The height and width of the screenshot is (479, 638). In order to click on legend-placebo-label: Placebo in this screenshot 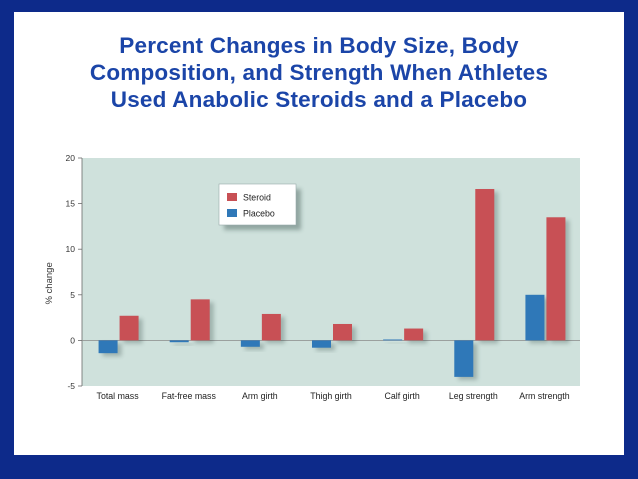, I will do `click(259, 214)`.